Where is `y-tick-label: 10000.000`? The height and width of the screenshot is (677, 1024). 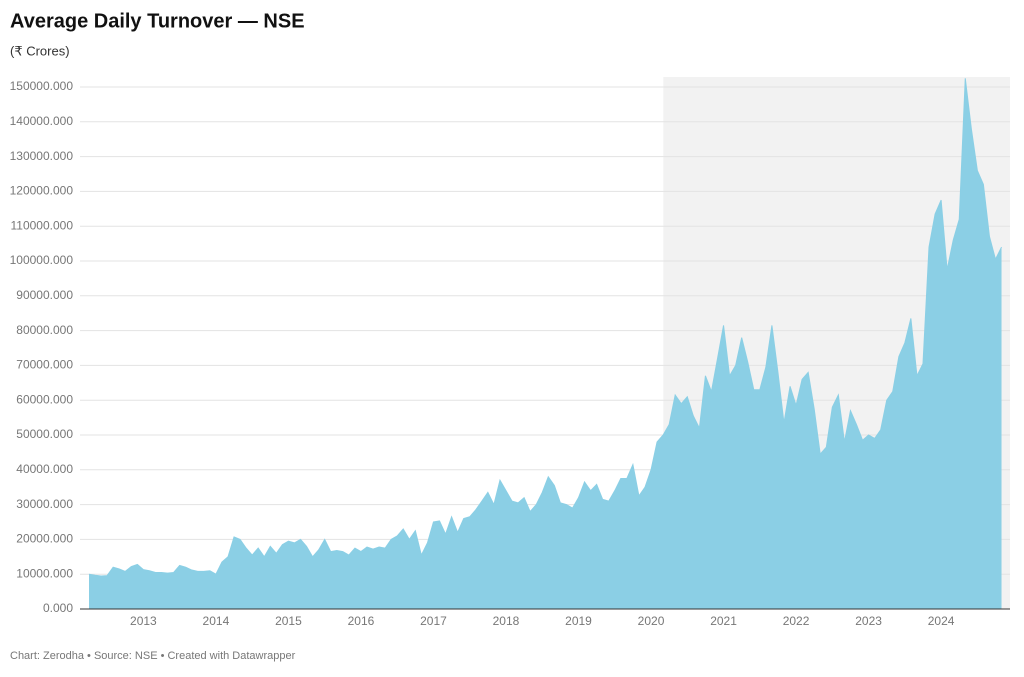
y-tick-label: 10000.000 is located at coordinates (44, 573).